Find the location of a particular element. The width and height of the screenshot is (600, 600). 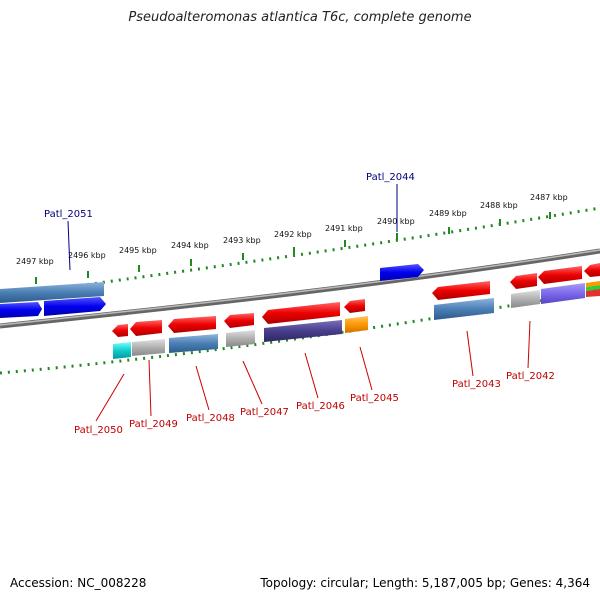

gene-label: Patl_2044 is located at coordinates (390, 177).